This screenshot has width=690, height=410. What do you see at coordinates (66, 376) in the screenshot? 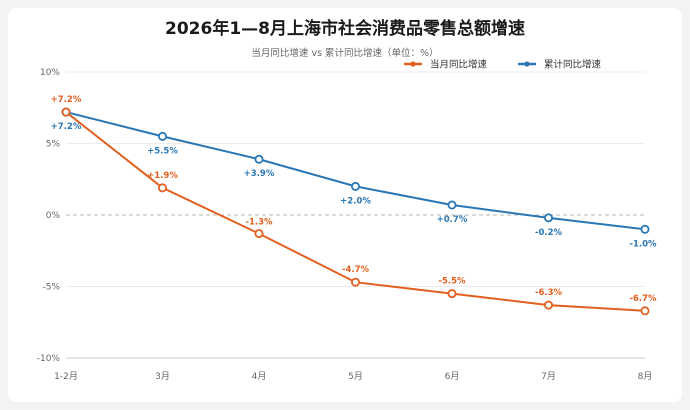
I see `x-tick-label: 1-2月` at bounding box center [66, 376].